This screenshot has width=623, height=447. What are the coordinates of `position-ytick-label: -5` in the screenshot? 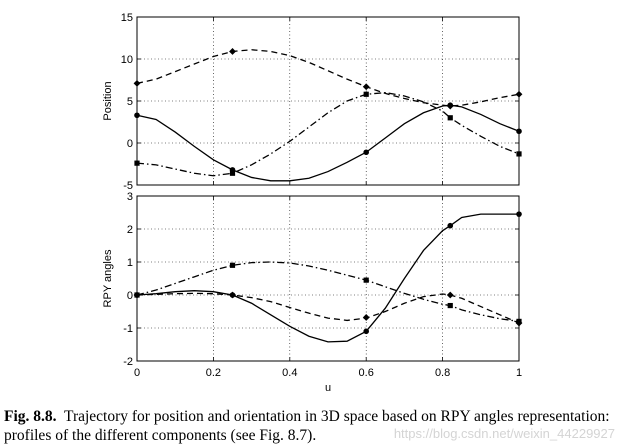 It's located at (128, 186).